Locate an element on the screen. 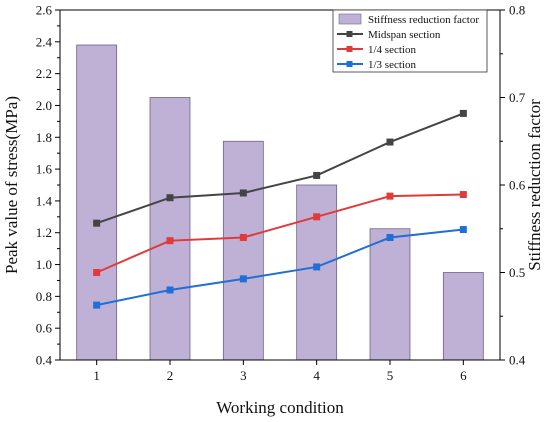 The image size is (550, 422). legend-swatch is located at coordinates (350, 19).